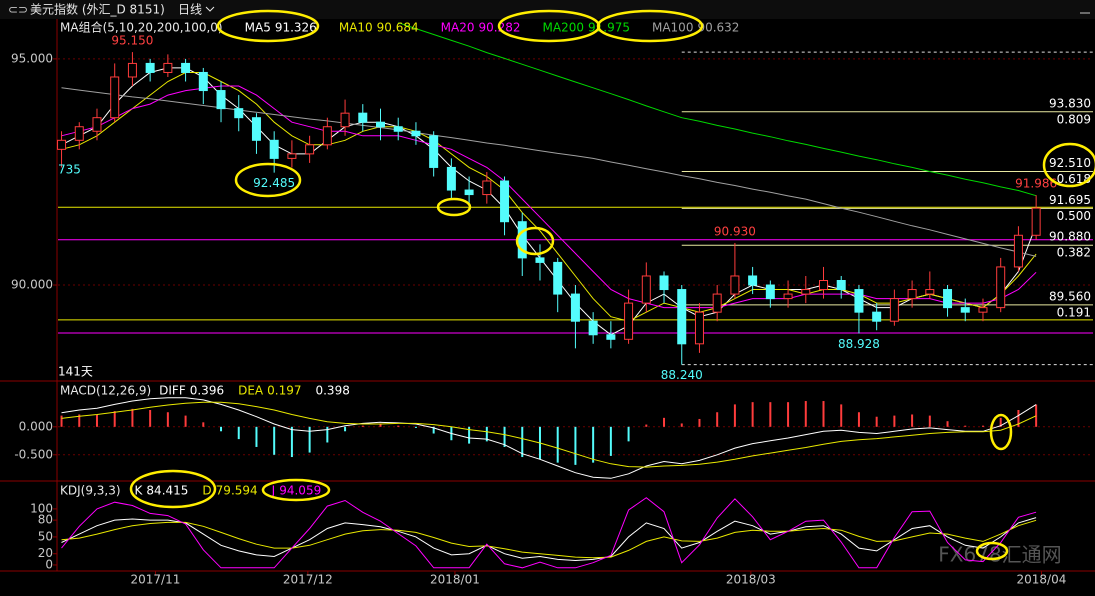 The height and width of the screenshot is (596, 1095). Describe the element at coordinates (49, 564) in the screenshot. I see `y-tick-label: 0` at that location.